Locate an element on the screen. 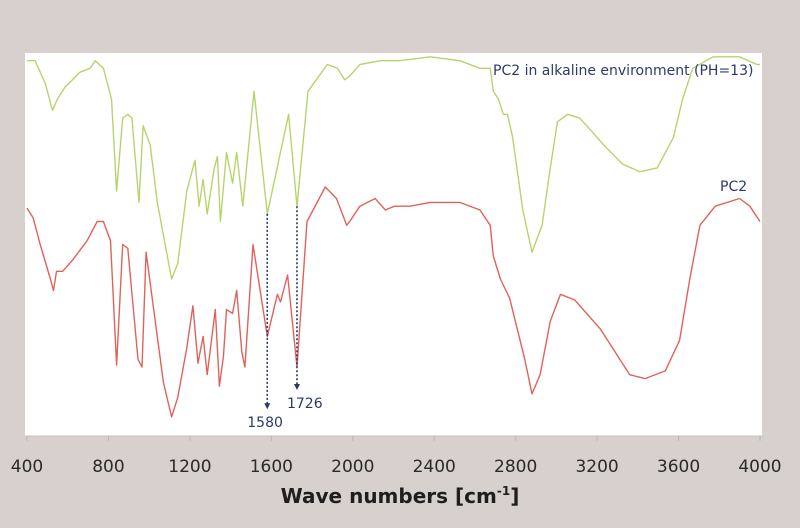 This screenshot has height=528, width=800. x-axis-title: Wave numbers [cm-1] is located at coordinates (400, 496).